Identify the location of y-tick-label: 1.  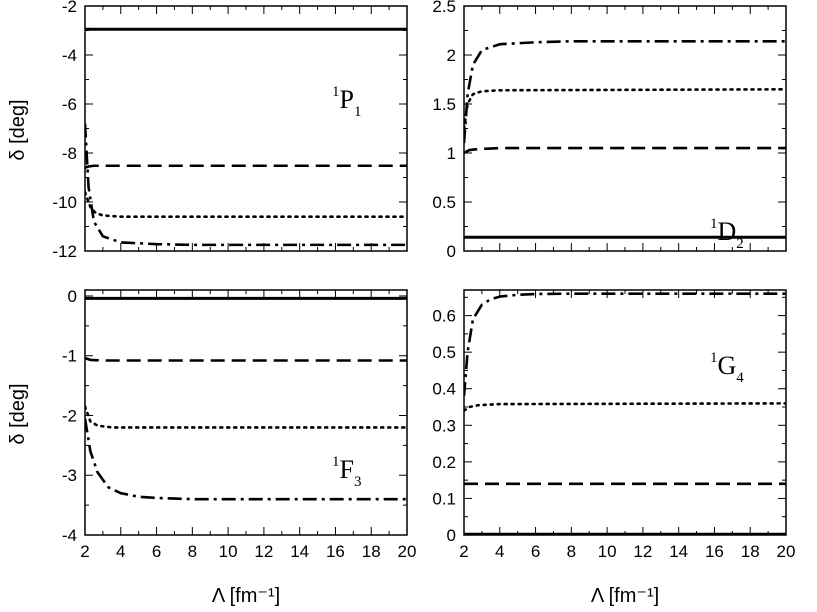
(451, 153).